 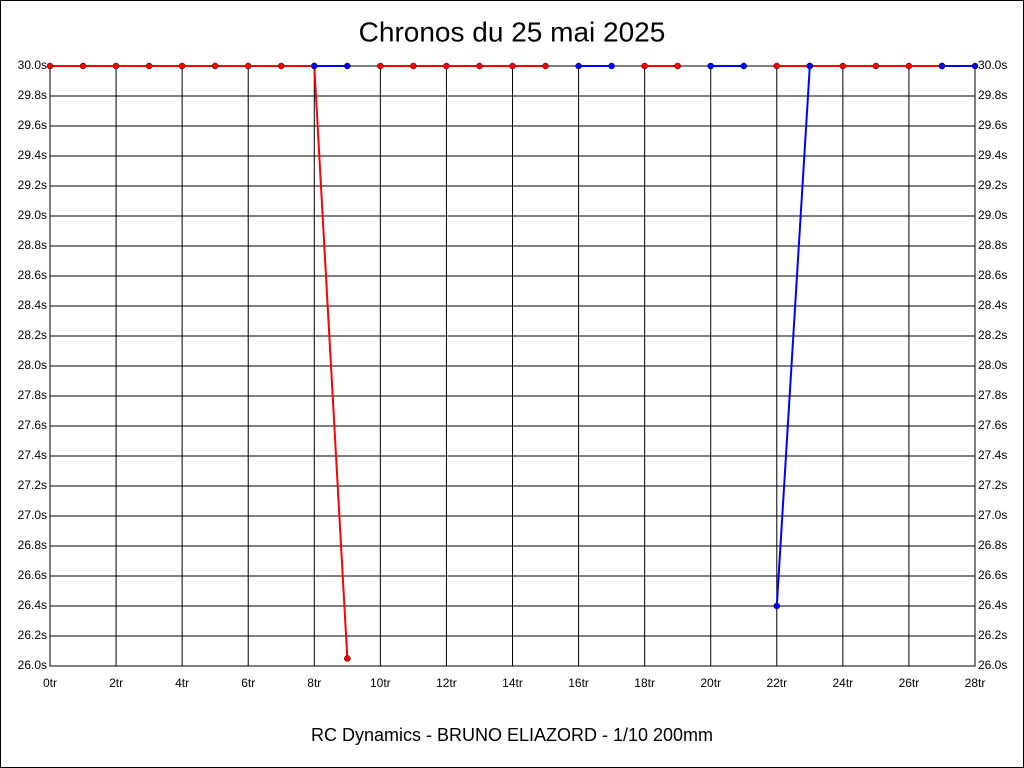 What do you see at coordinates (32, 95) in the screenshot?
I see `y-tick-label: 29.8s` at bounding box center [32, 95].